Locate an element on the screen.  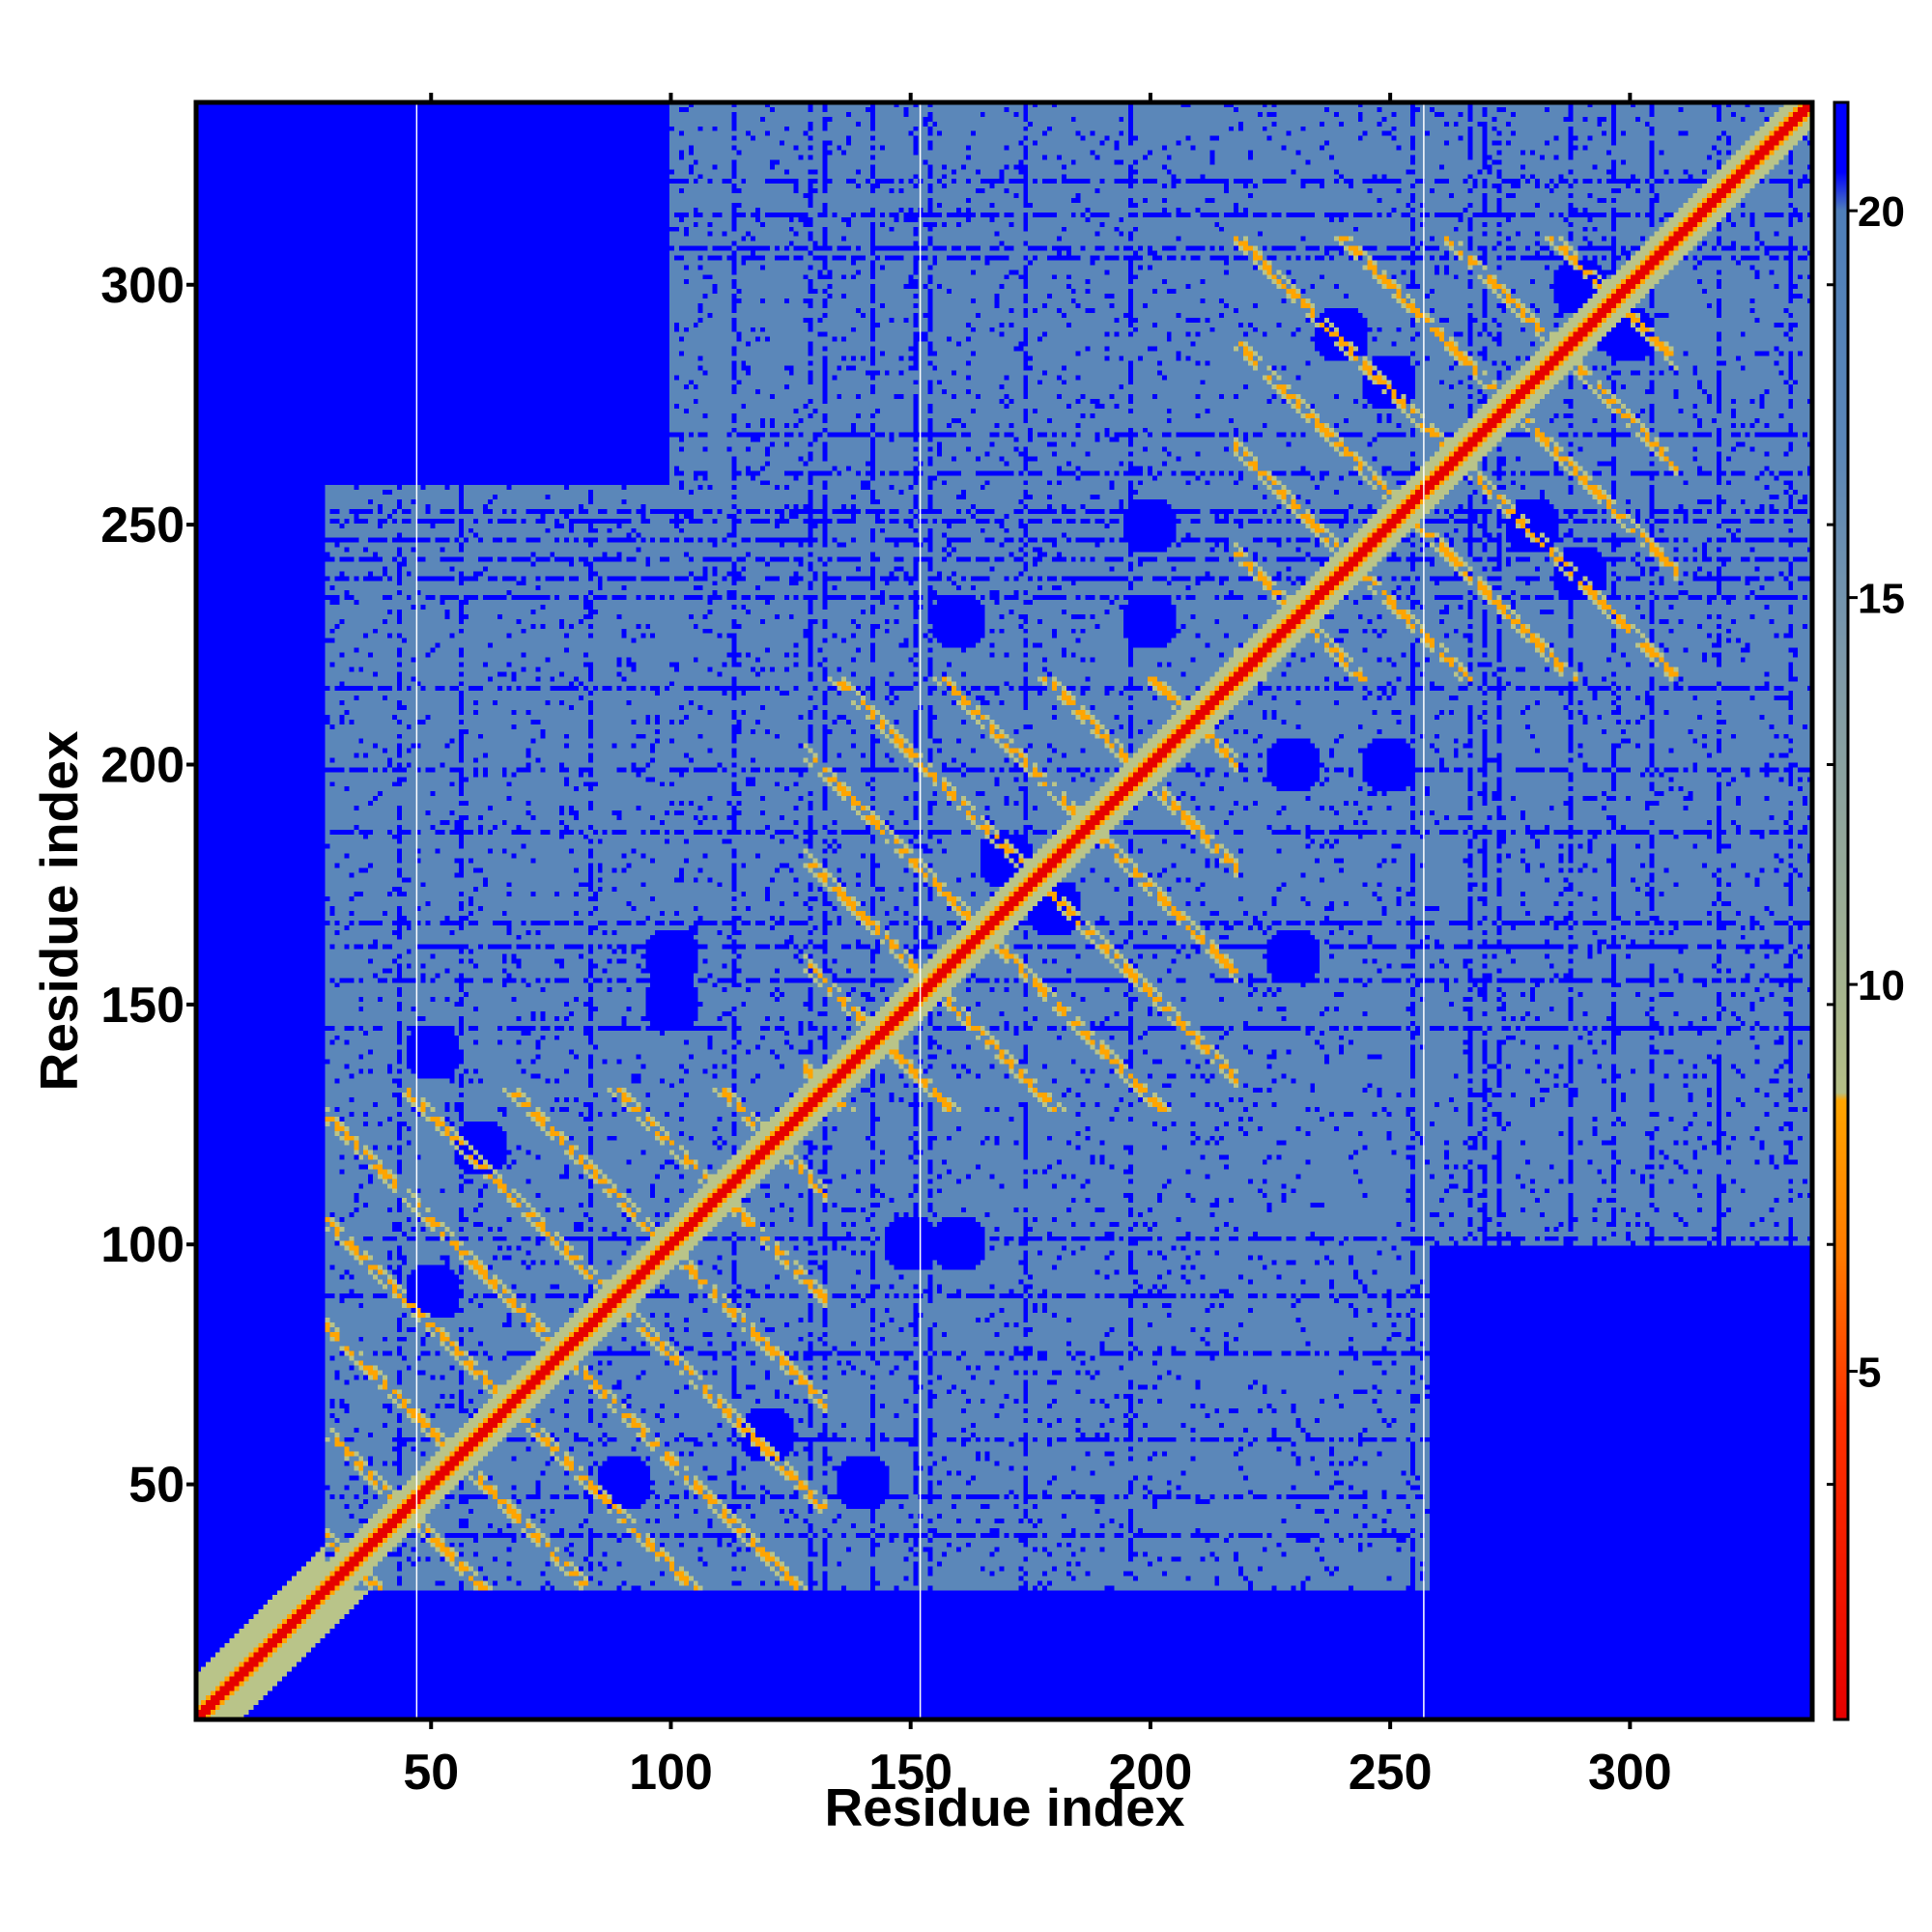
x-axis-title: Residue index is located at coordinates (1005, 1807).